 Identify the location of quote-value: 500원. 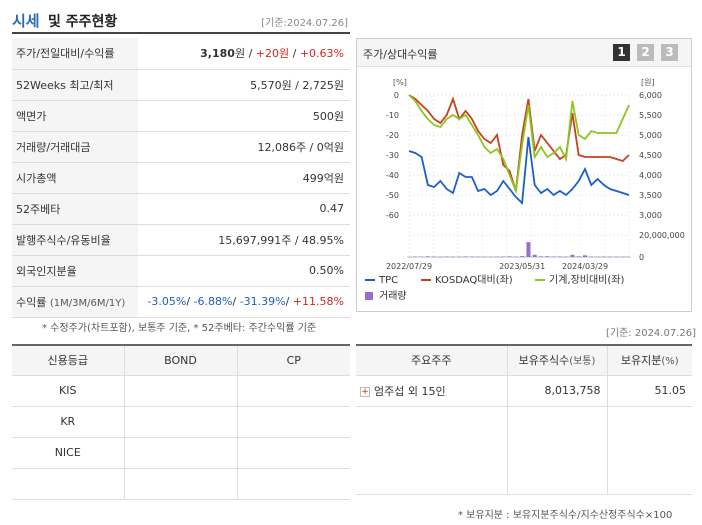
(244, 116).